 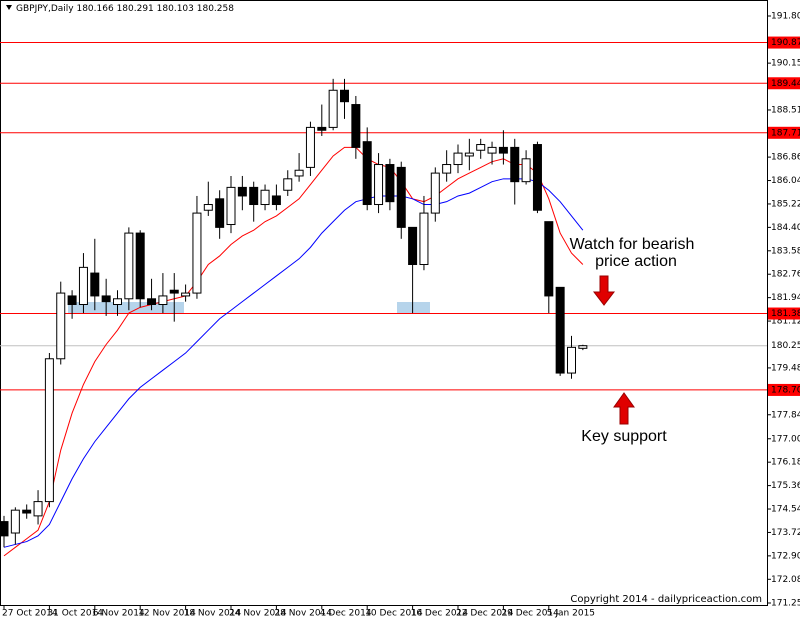 What do you see at coordinates (785, 322) in the screenshot?
I see `y-tick-label: 181.120` at bounding box center [785, 322].